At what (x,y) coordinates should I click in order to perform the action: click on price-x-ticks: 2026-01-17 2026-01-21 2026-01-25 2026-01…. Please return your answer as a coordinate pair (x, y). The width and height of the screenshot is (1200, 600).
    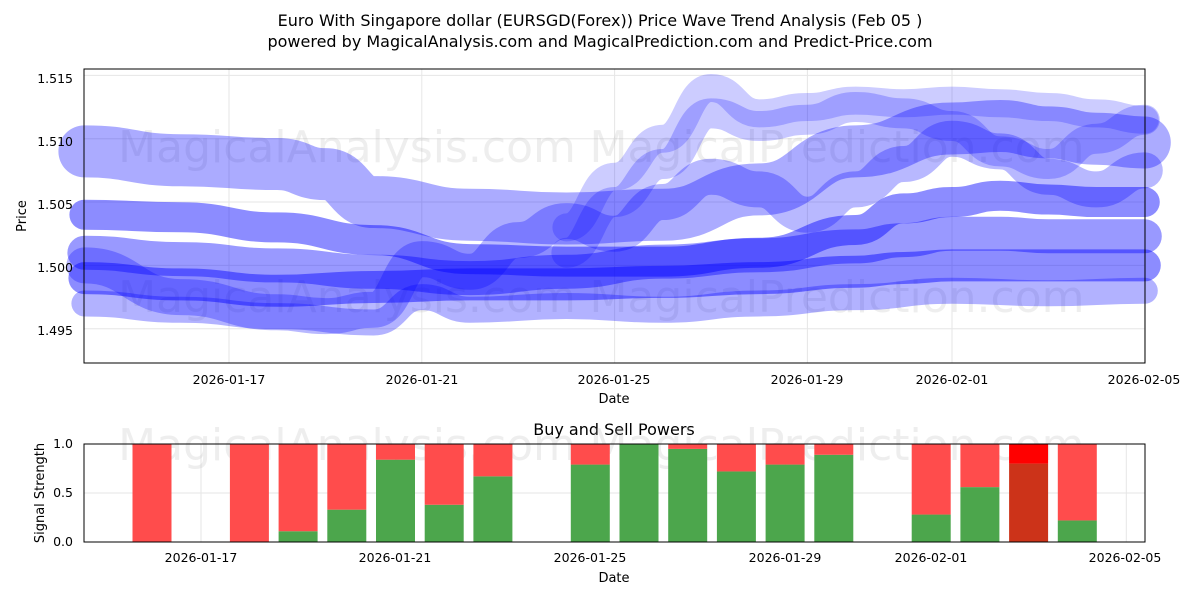
    Looking at the image, I should click on (687, 379).